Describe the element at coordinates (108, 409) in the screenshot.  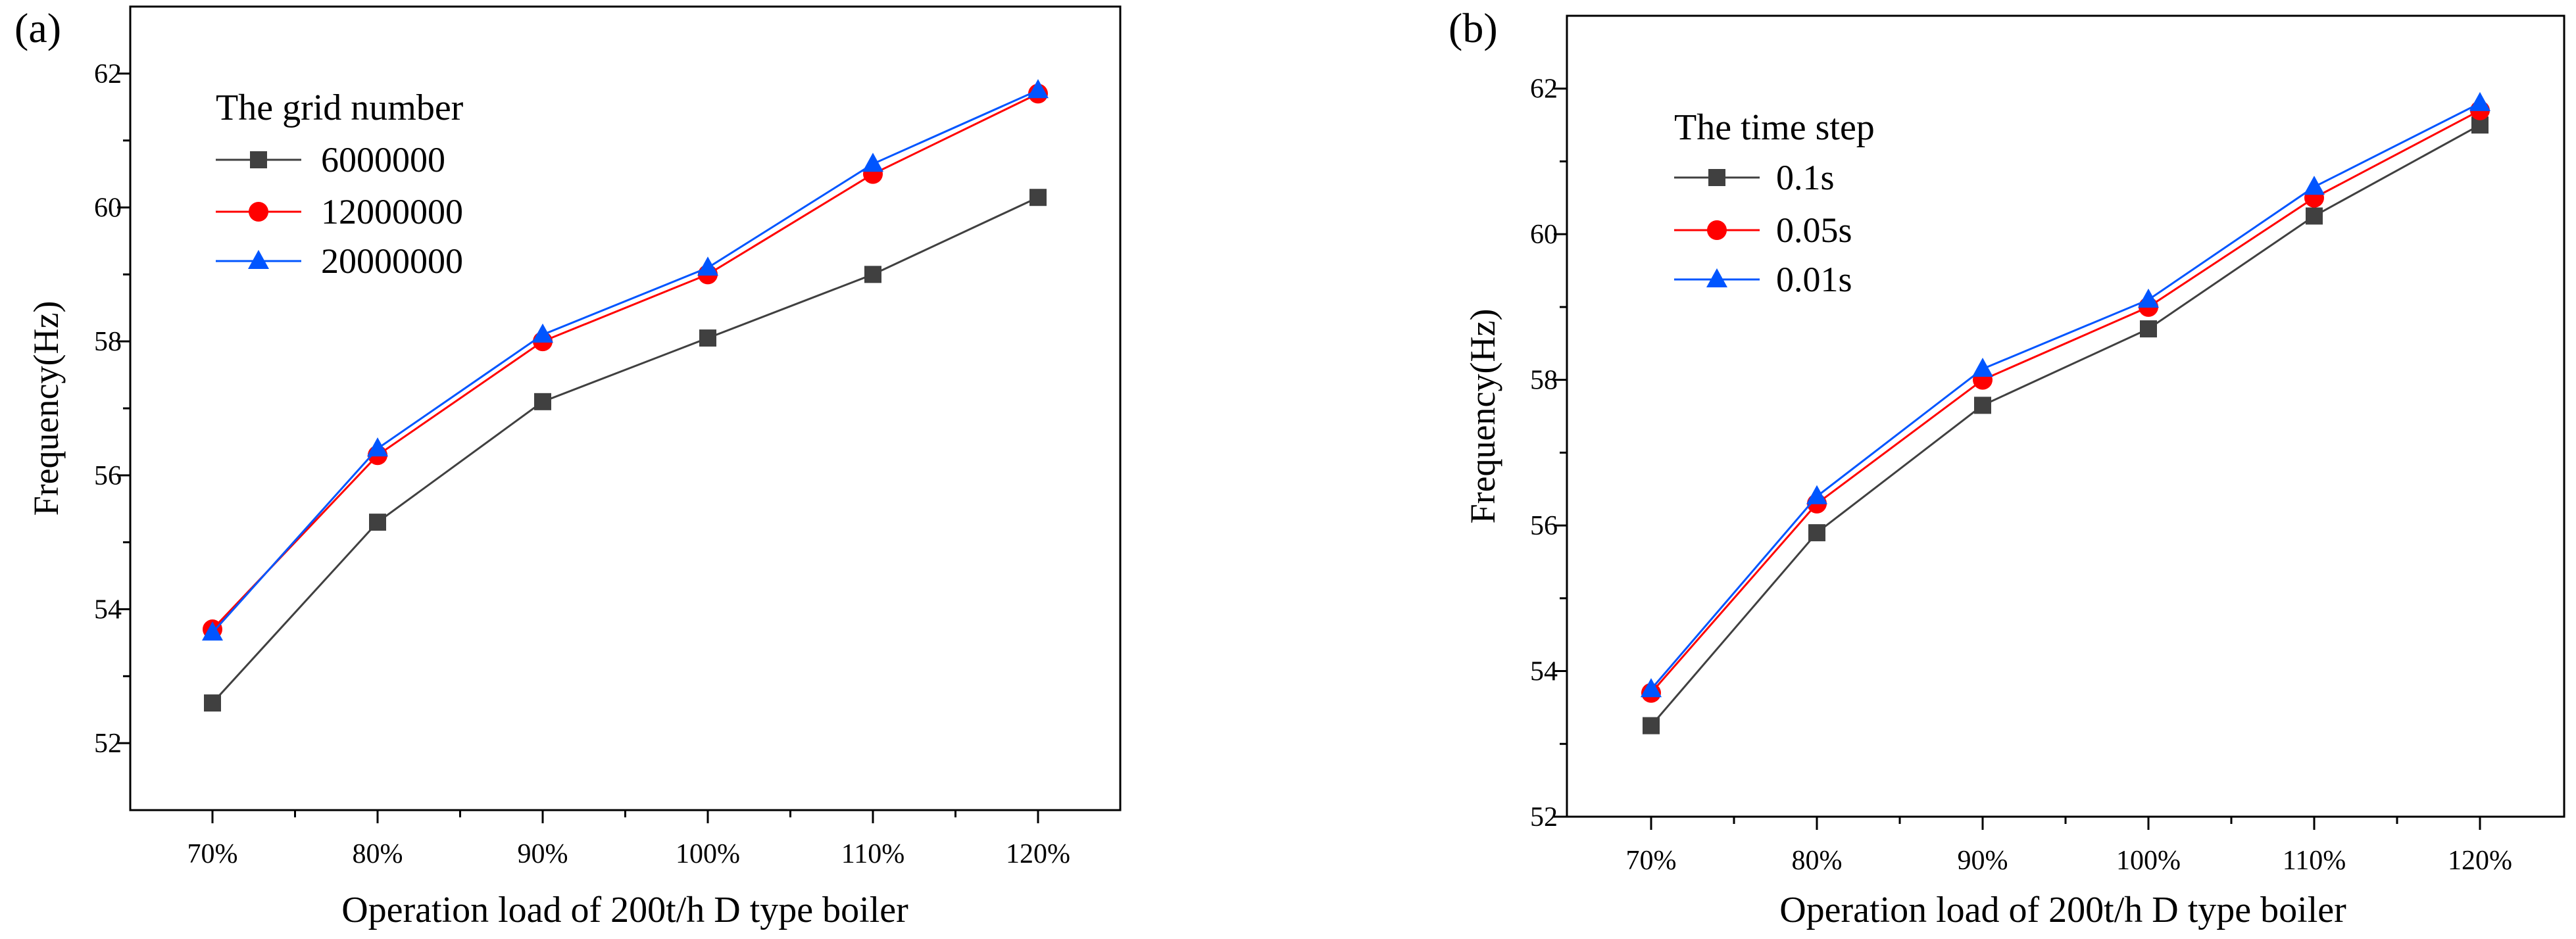
I see `y-tick-labels-a: 52 54 56 58 60 62` at that location.